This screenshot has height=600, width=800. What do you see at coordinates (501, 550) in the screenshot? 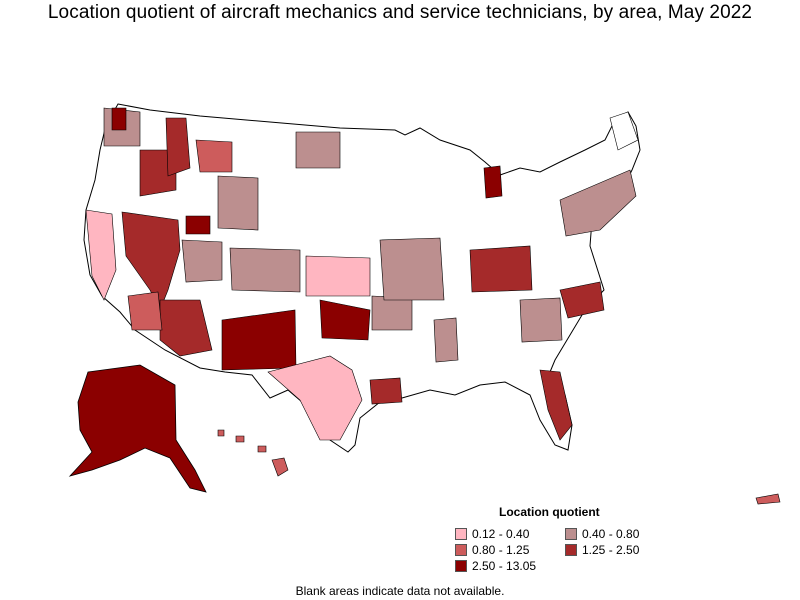
I see `legend-label: 0.80 - 1.25` at bounding box center [501, 550].